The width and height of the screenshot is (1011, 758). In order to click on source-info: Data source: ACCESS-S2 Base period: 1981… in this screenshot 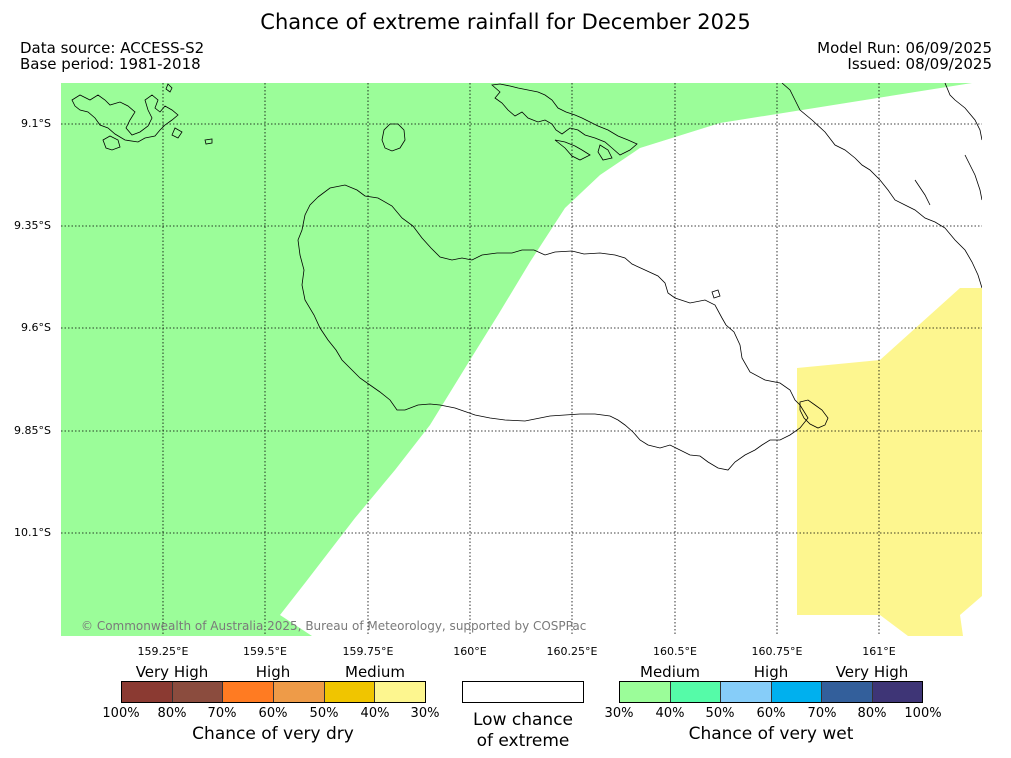, I will do `click(112, 56)`.